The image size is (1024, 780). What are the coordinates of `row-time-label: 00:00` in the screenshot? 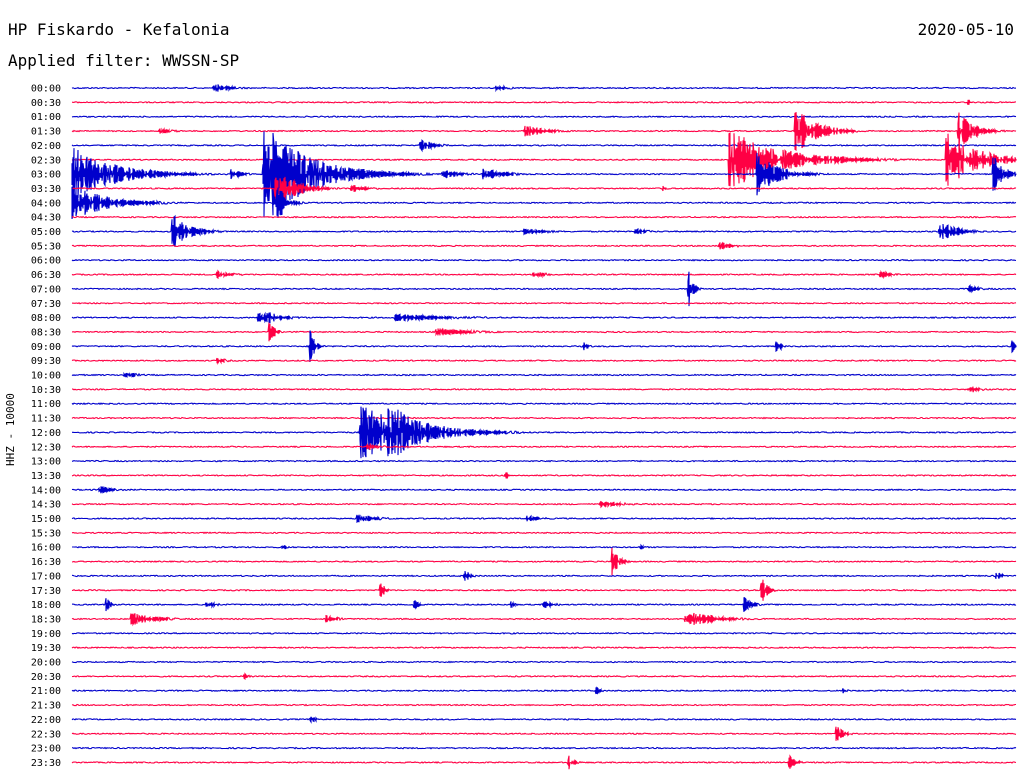 It's located at (46, 89).